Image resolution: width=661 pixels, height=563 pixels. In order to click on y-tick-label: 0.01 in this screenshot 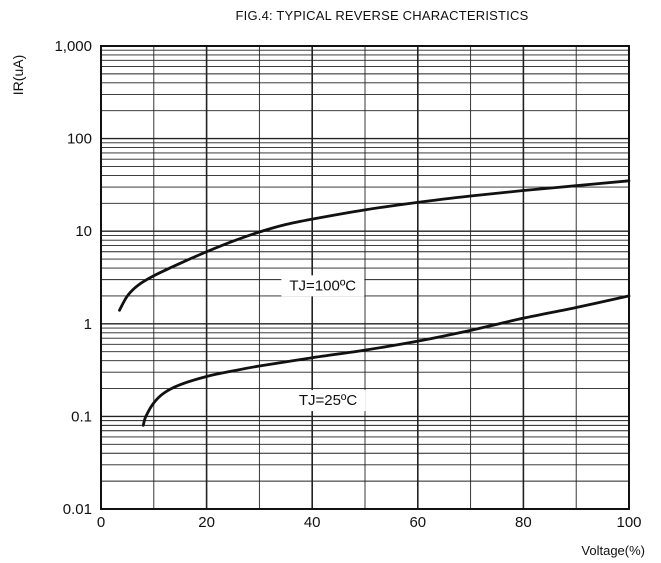, I will do `click(77, 509)`.